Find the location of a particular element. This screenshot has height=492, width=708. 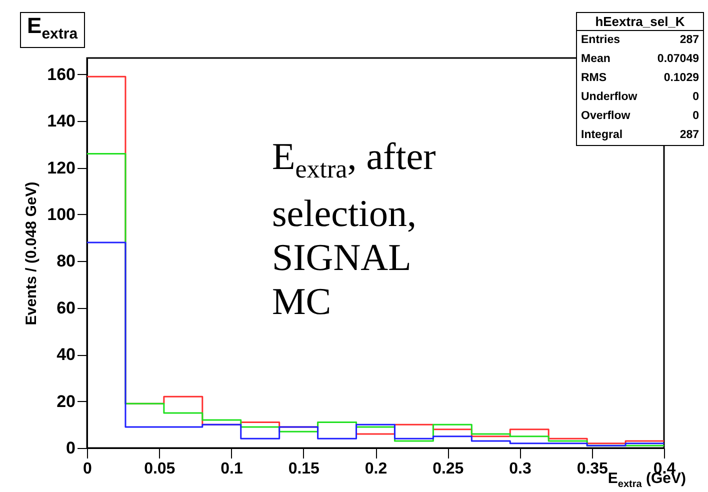

x-tick-label: 0.1 is located at coordinates (231, 469).